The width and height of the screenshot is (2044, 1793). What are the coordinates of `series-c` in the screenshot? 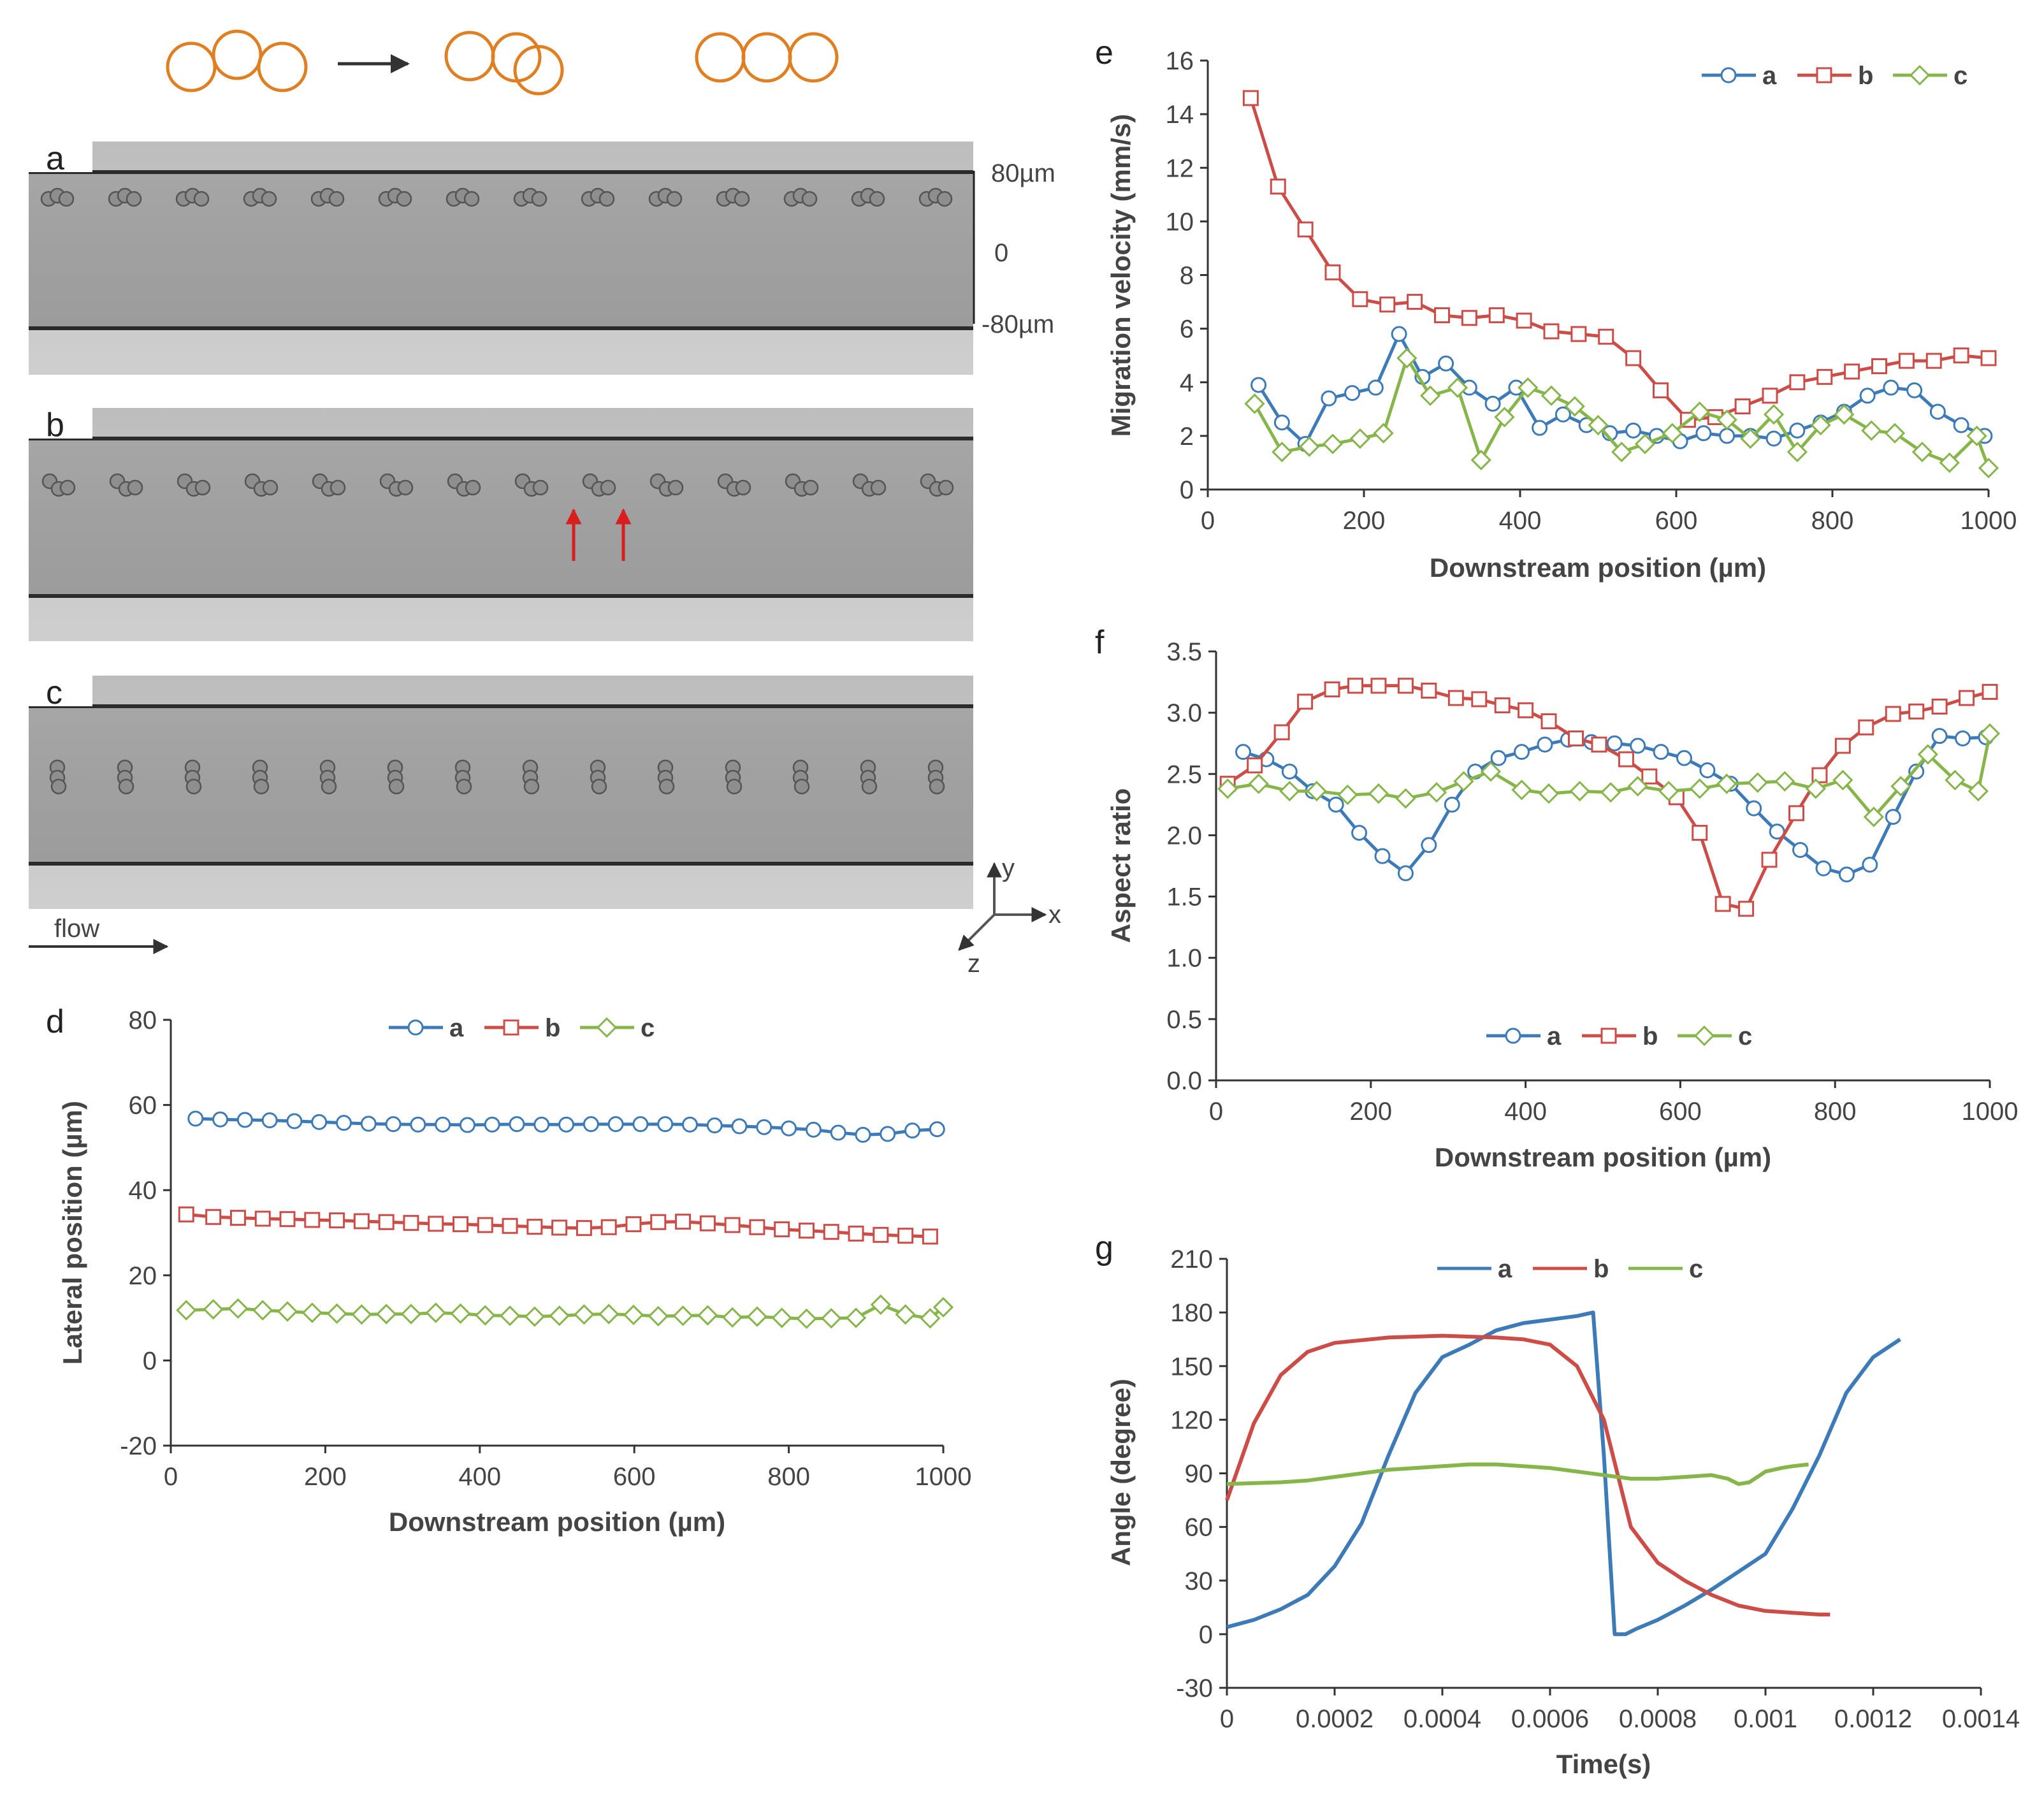 It's located at (1517, 1474).